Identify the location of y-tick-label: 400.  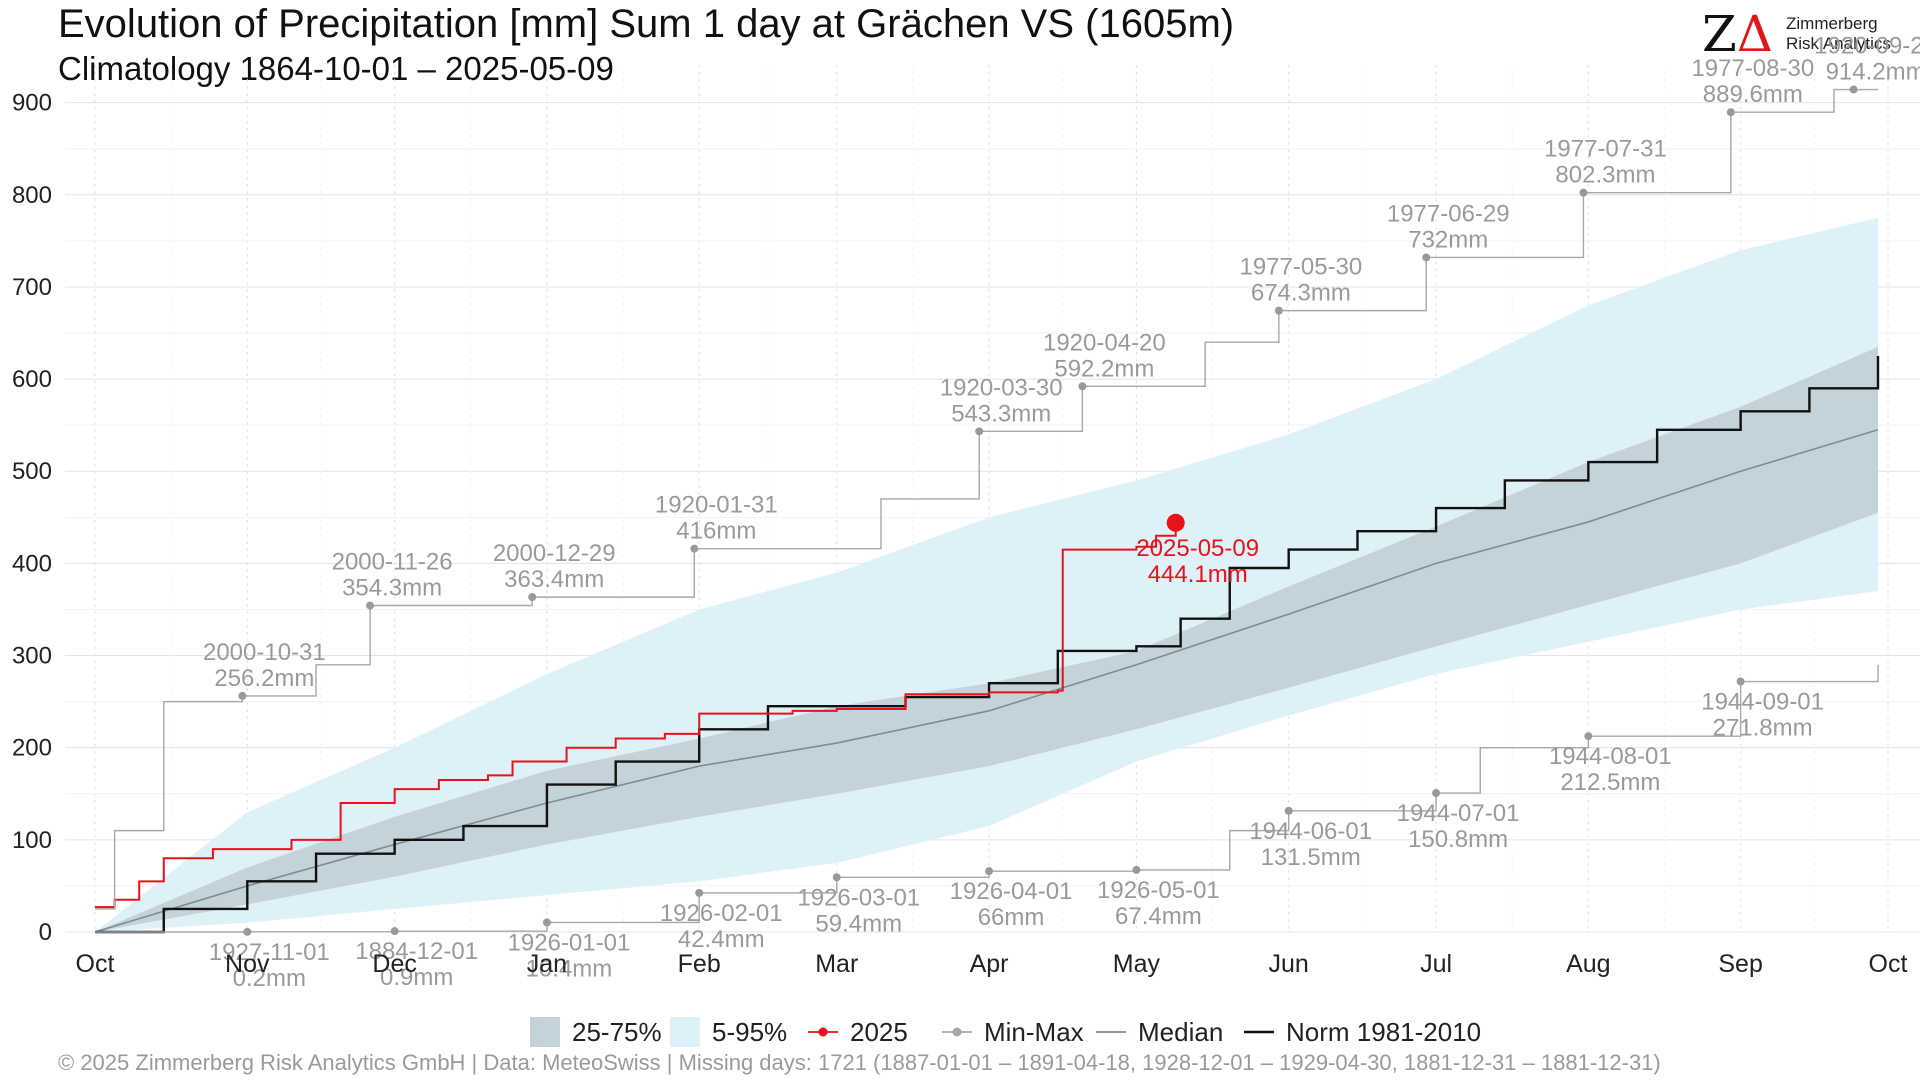
(32, 563).